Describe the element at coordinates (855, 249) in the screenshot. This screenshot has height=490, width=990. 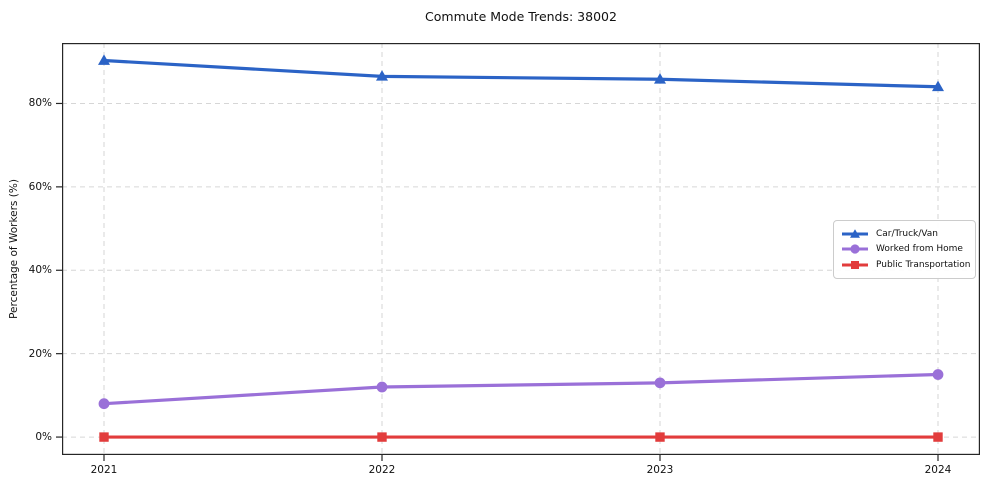
I see `circle-legend-marker-icon` at that location.